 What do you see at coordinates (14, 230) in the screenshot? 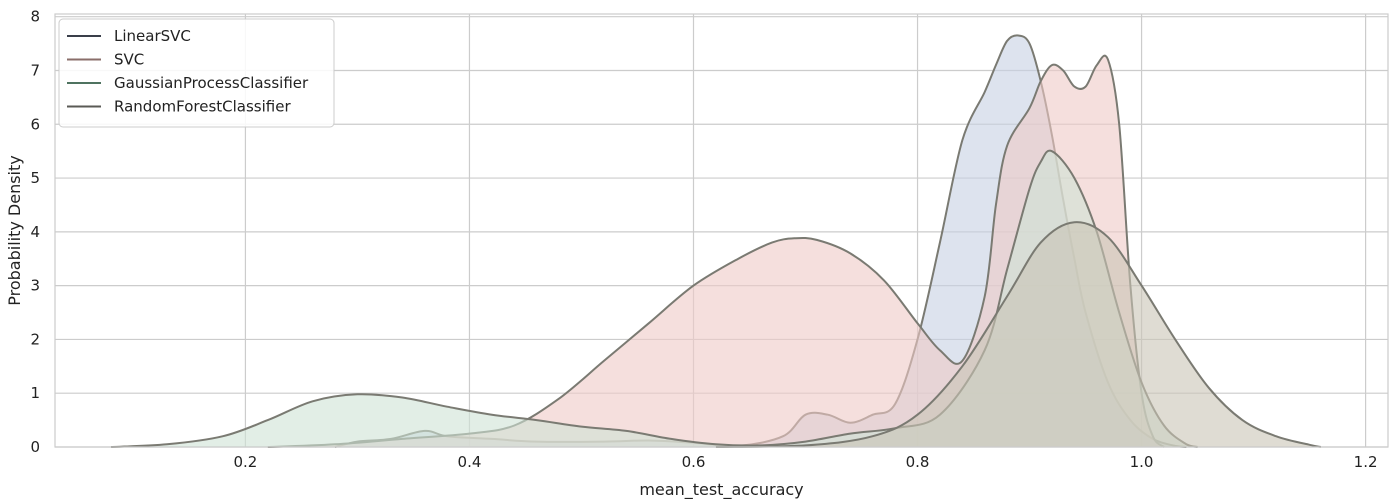
I see `y-axis-title: Probability Density` at bounding box center [14, 230].